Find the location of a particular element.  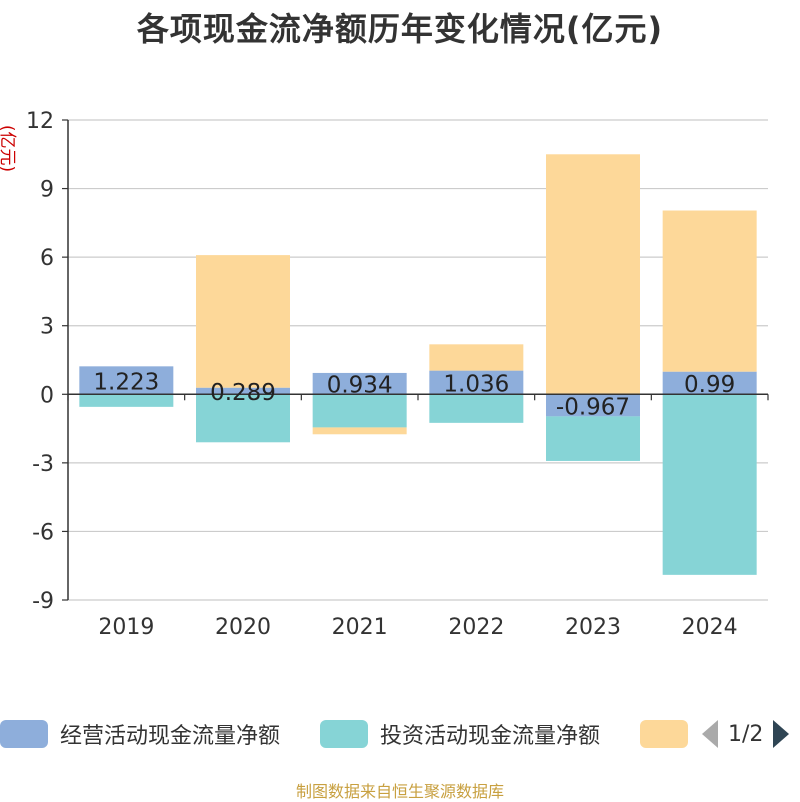

y-tick-label: -3 is located at coordinates (43, 464).